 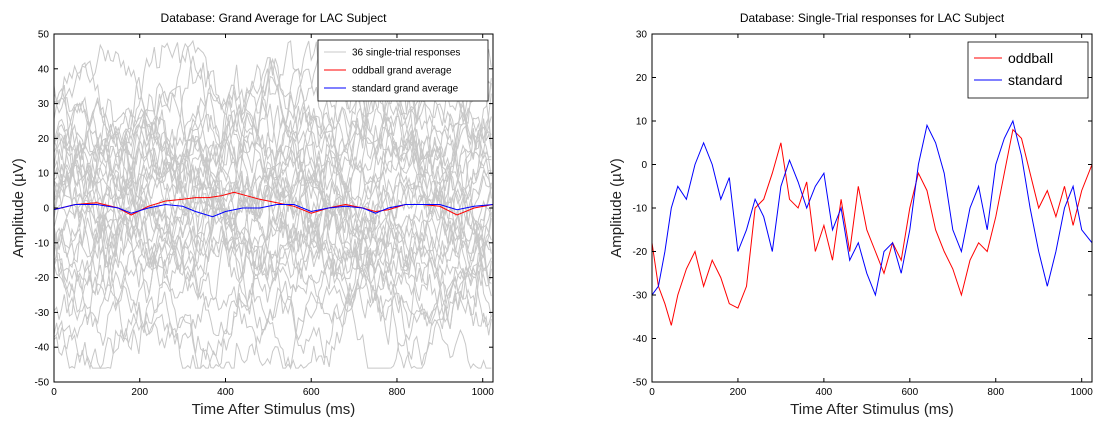 What do you see at coordinates (274, 18) in the screenshot?
I see `chart-title: Database: Grand Average for LAC Subject` at bounding box center [274, 18].